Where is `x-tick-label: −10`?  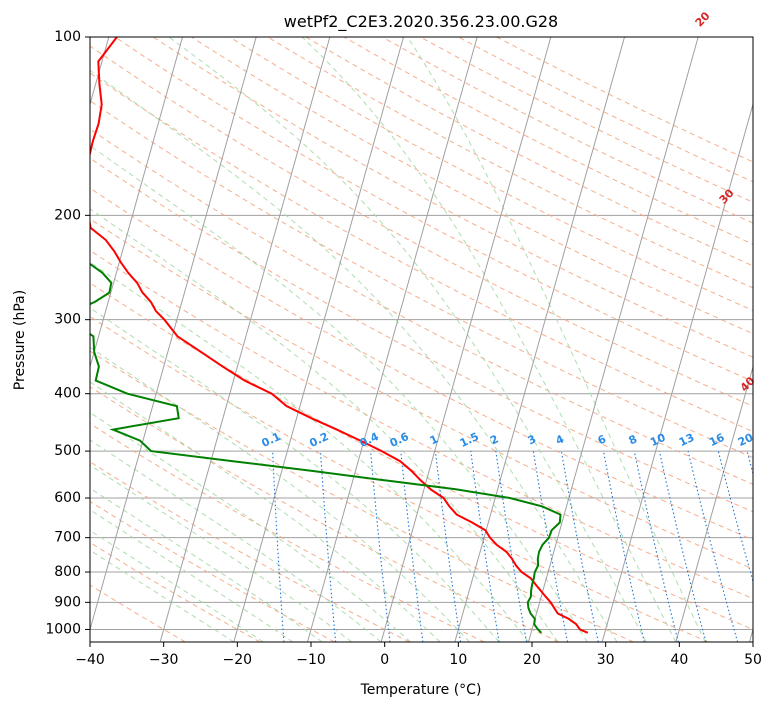 x-tick-label: −10 is located at coordinates (311, 660).